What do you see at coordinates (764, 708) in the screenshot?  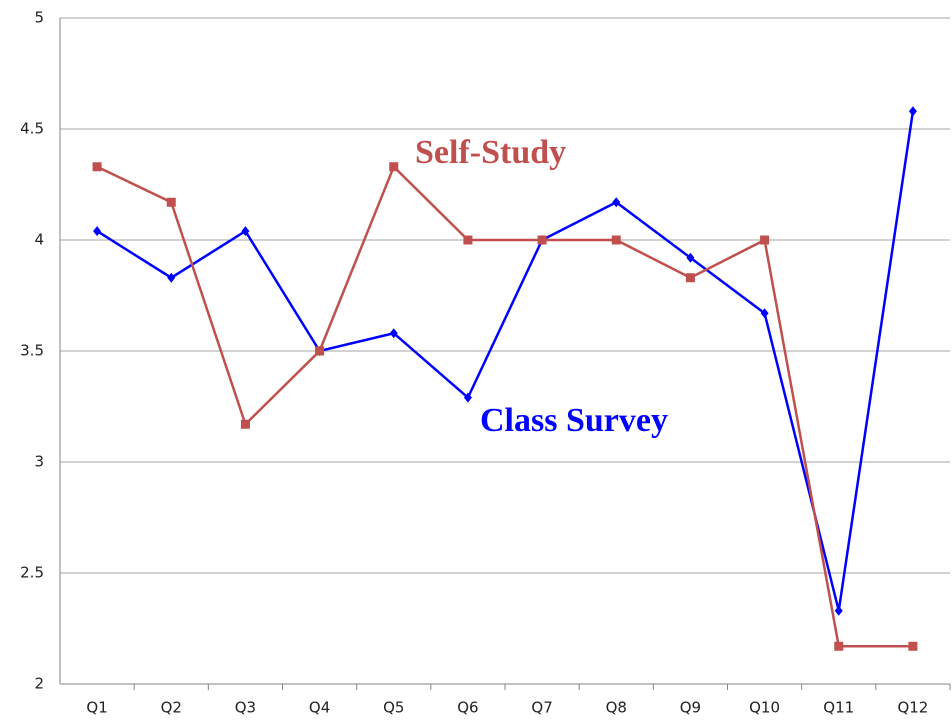 I see `x-tick-label: Q10` at bounding box center [764, 708].